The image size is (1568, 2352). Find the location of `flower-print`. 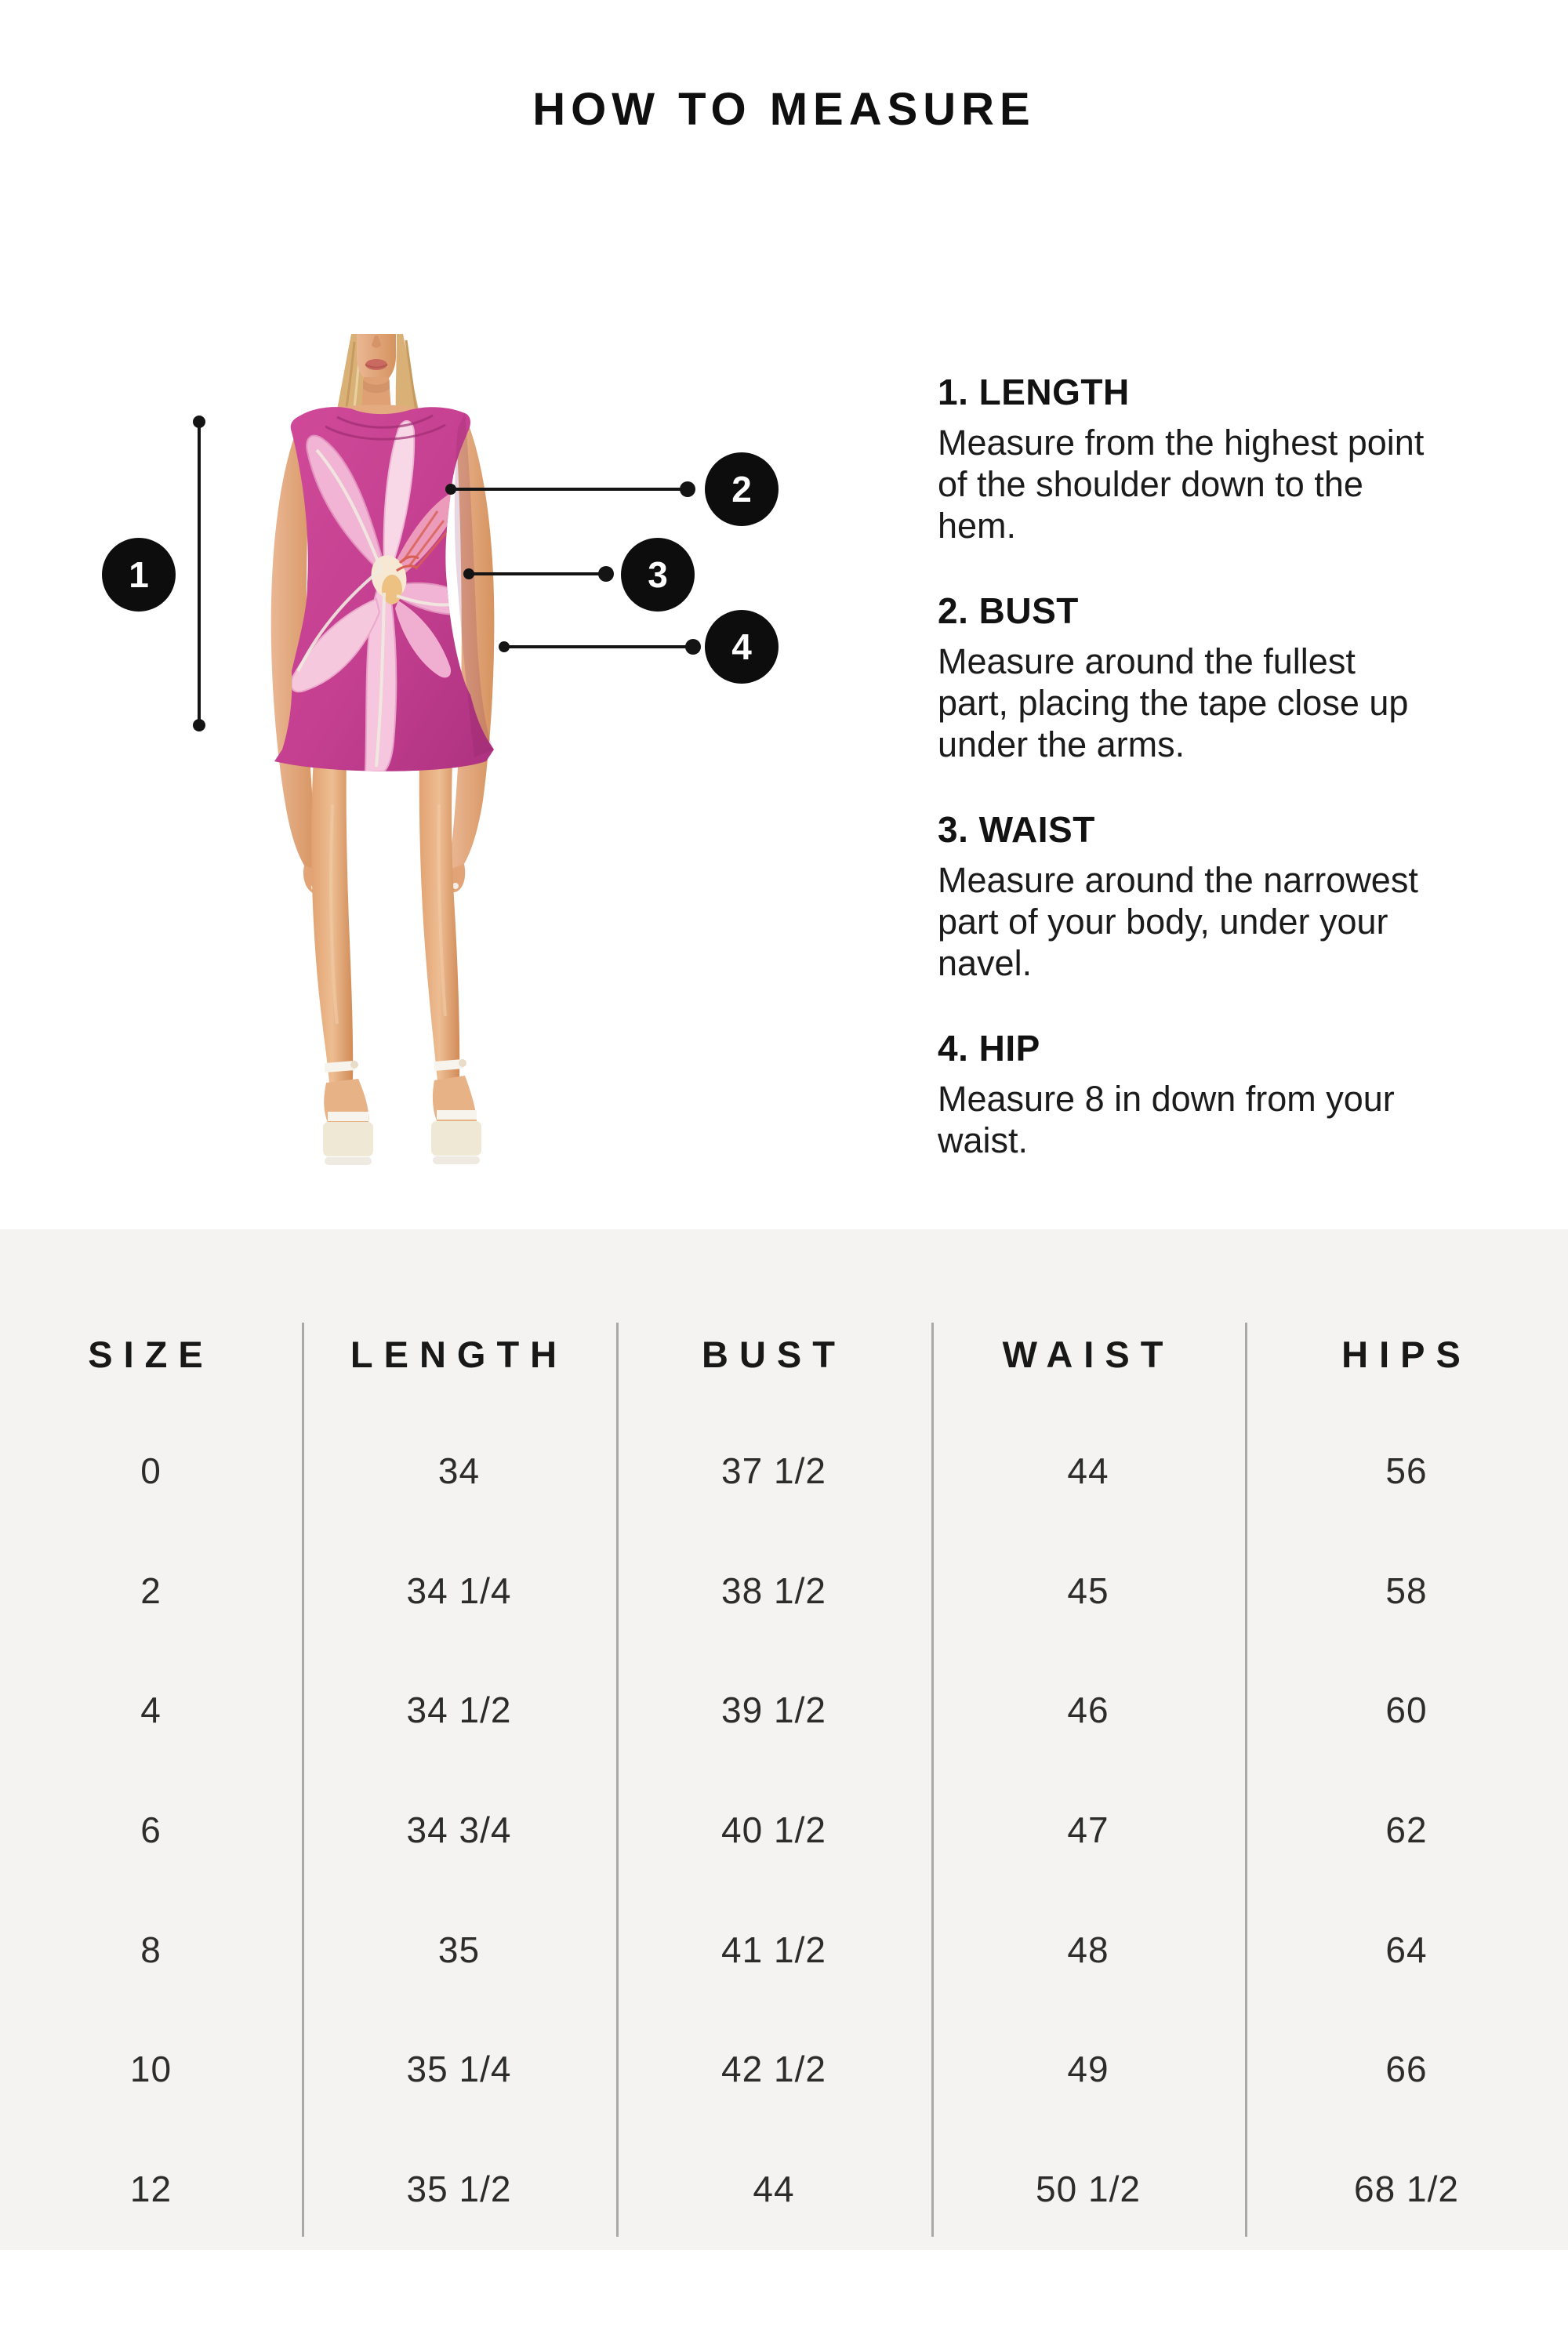

flower-print is located at coordinates (382, 595).